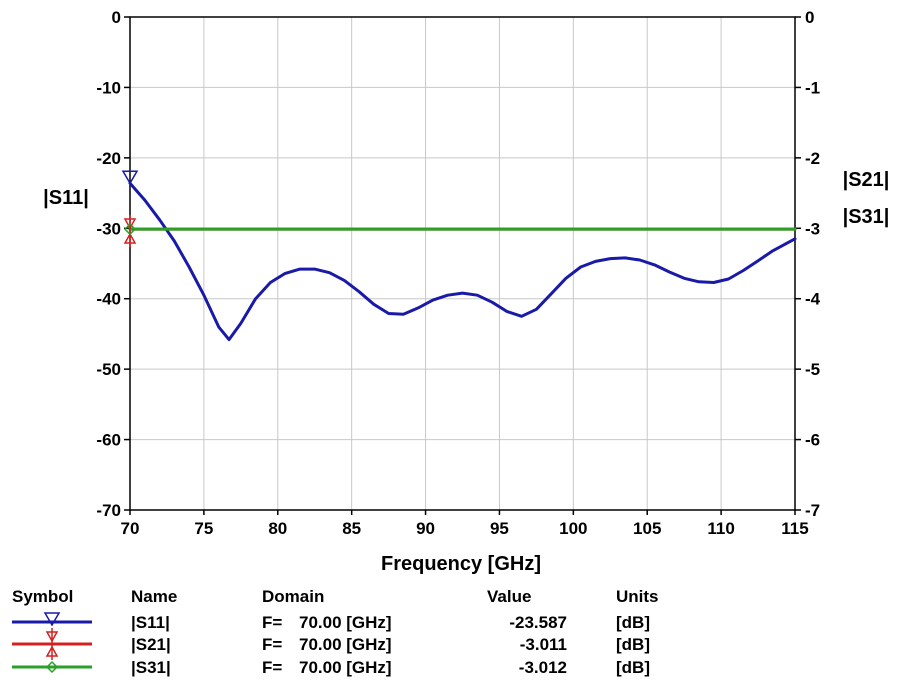 The width and height of the screenshot is (903, 680). What do you see at coordinates (66, 198) in the screenshot?
I see `y-axis-title-left: |S11|` at bounding box center [66, 198].